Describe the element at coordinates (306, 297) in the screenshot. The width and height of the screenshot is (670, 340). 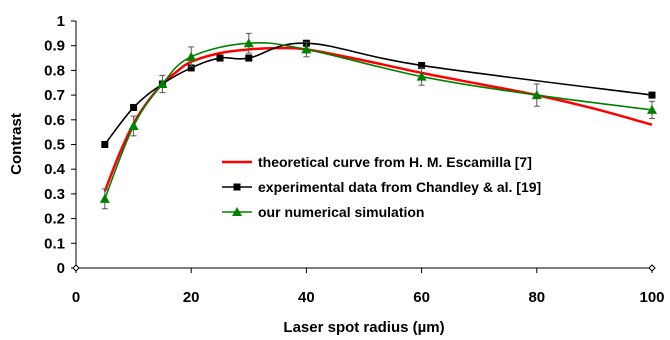
I see `x-tick-label: 40` at that location.